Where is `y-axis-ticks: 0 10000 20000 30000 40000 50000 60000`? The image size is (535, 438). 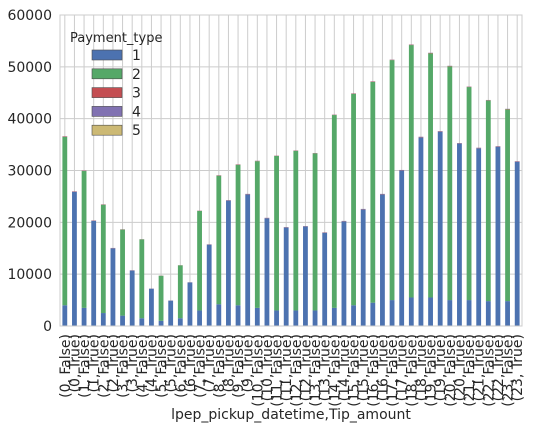 y-axis-ticks: 0 10000 20000 30000 40000 50000 60000 is located at coordinates (29, 171).